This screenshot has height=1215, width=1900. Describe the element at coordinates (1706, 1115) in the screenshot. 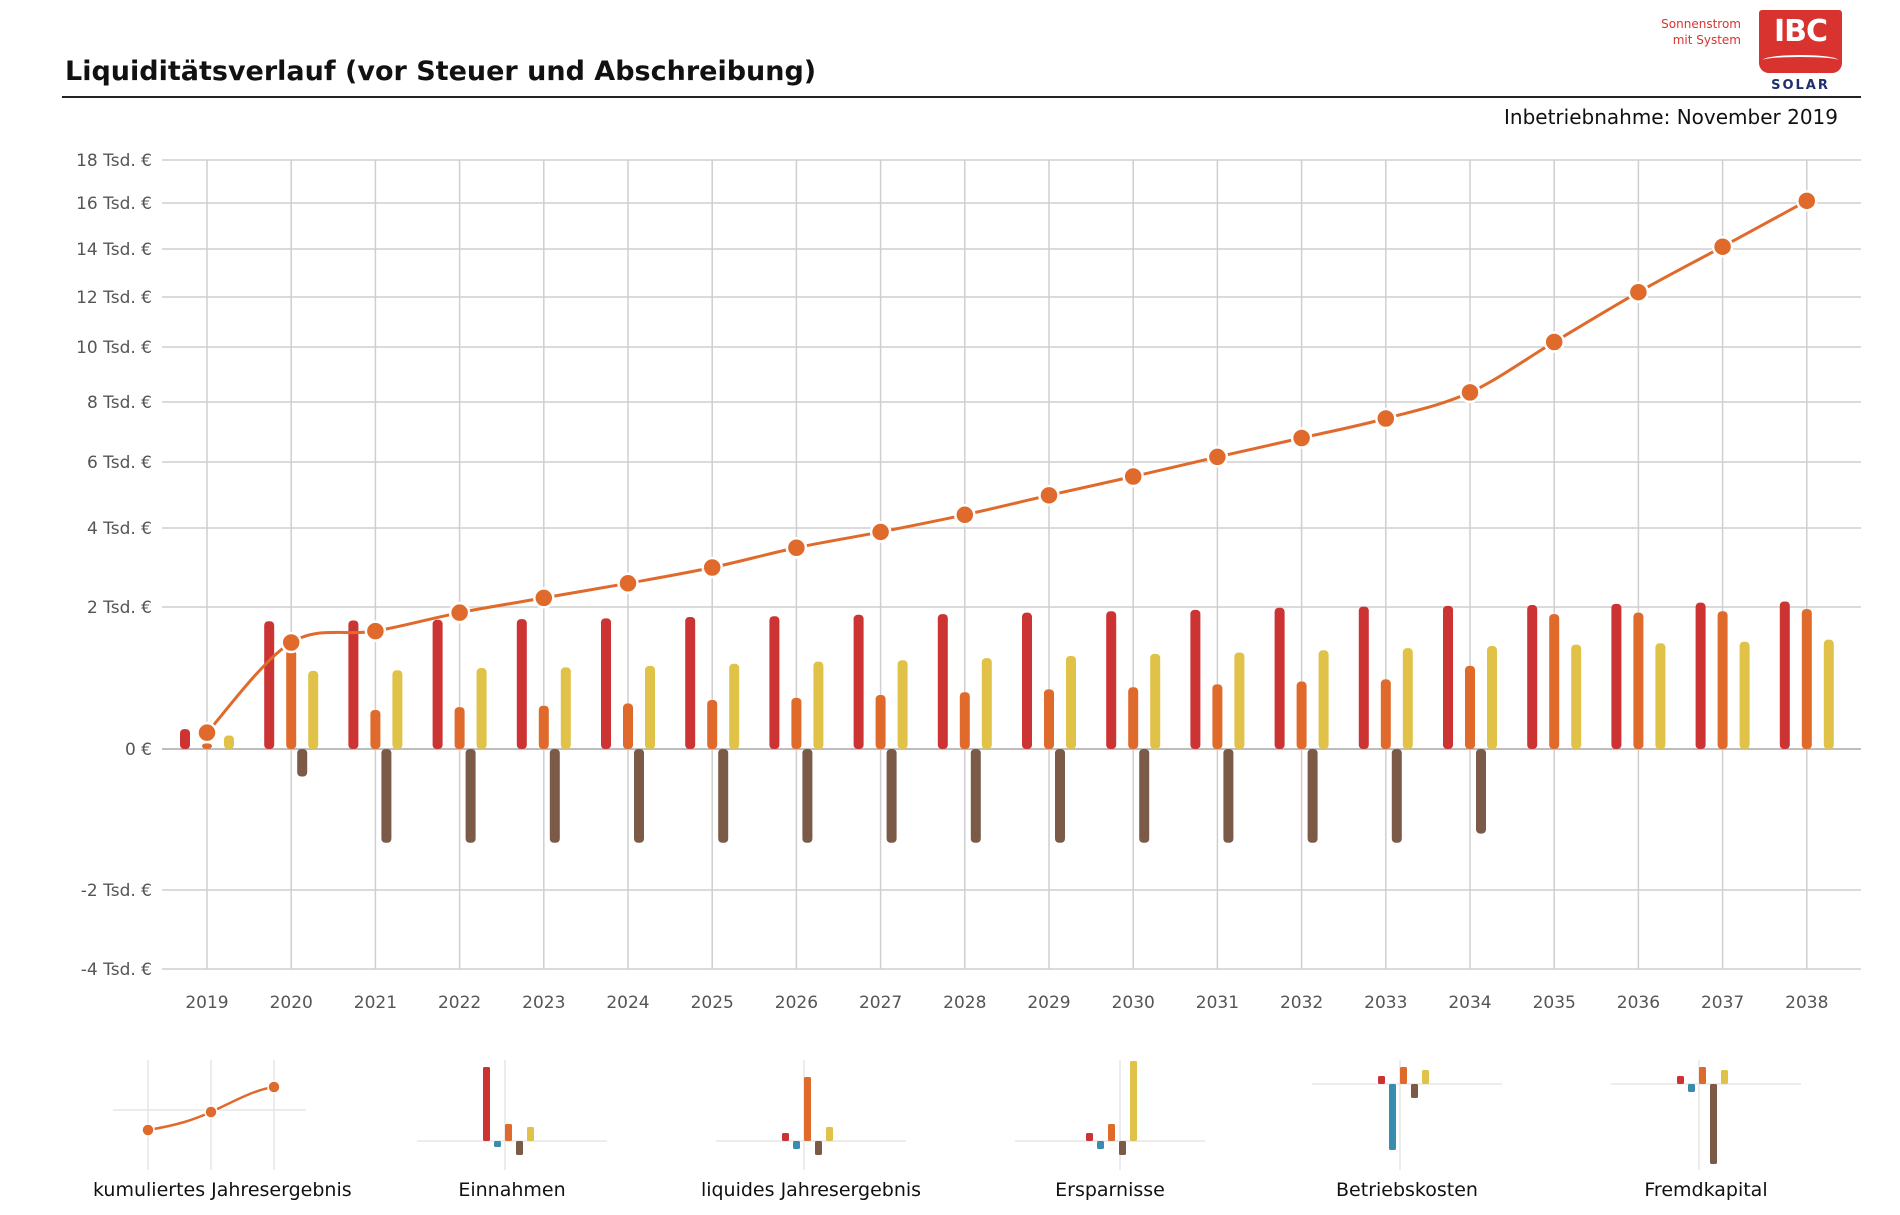

I see `legend-icon-fremdkapital` at that location.